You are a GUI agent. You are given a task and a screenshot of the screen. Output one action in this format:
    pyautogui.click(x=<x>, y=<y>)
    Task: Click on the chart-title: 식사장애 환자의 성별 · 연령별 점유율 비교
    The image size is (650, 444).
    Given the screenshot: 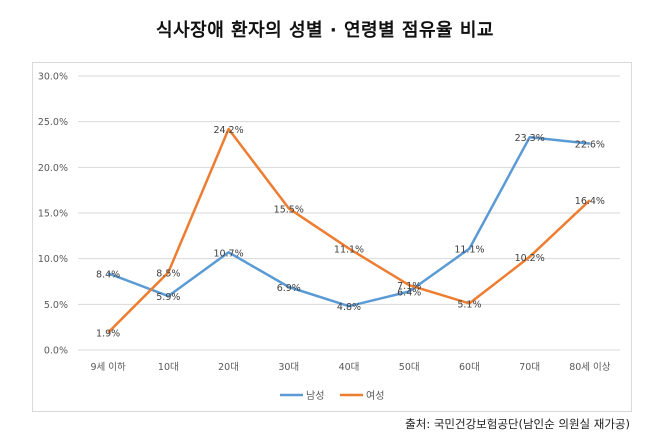 What is the action you would take?
    pyautogui.click(x=325, y=30)
    